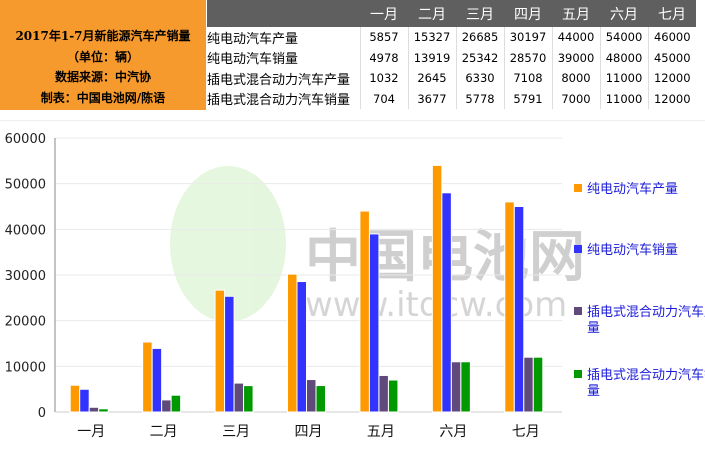  Describe the element at coordinates (381, 432) in the screenshot. I see `x-tick-label: 五月` at that location.